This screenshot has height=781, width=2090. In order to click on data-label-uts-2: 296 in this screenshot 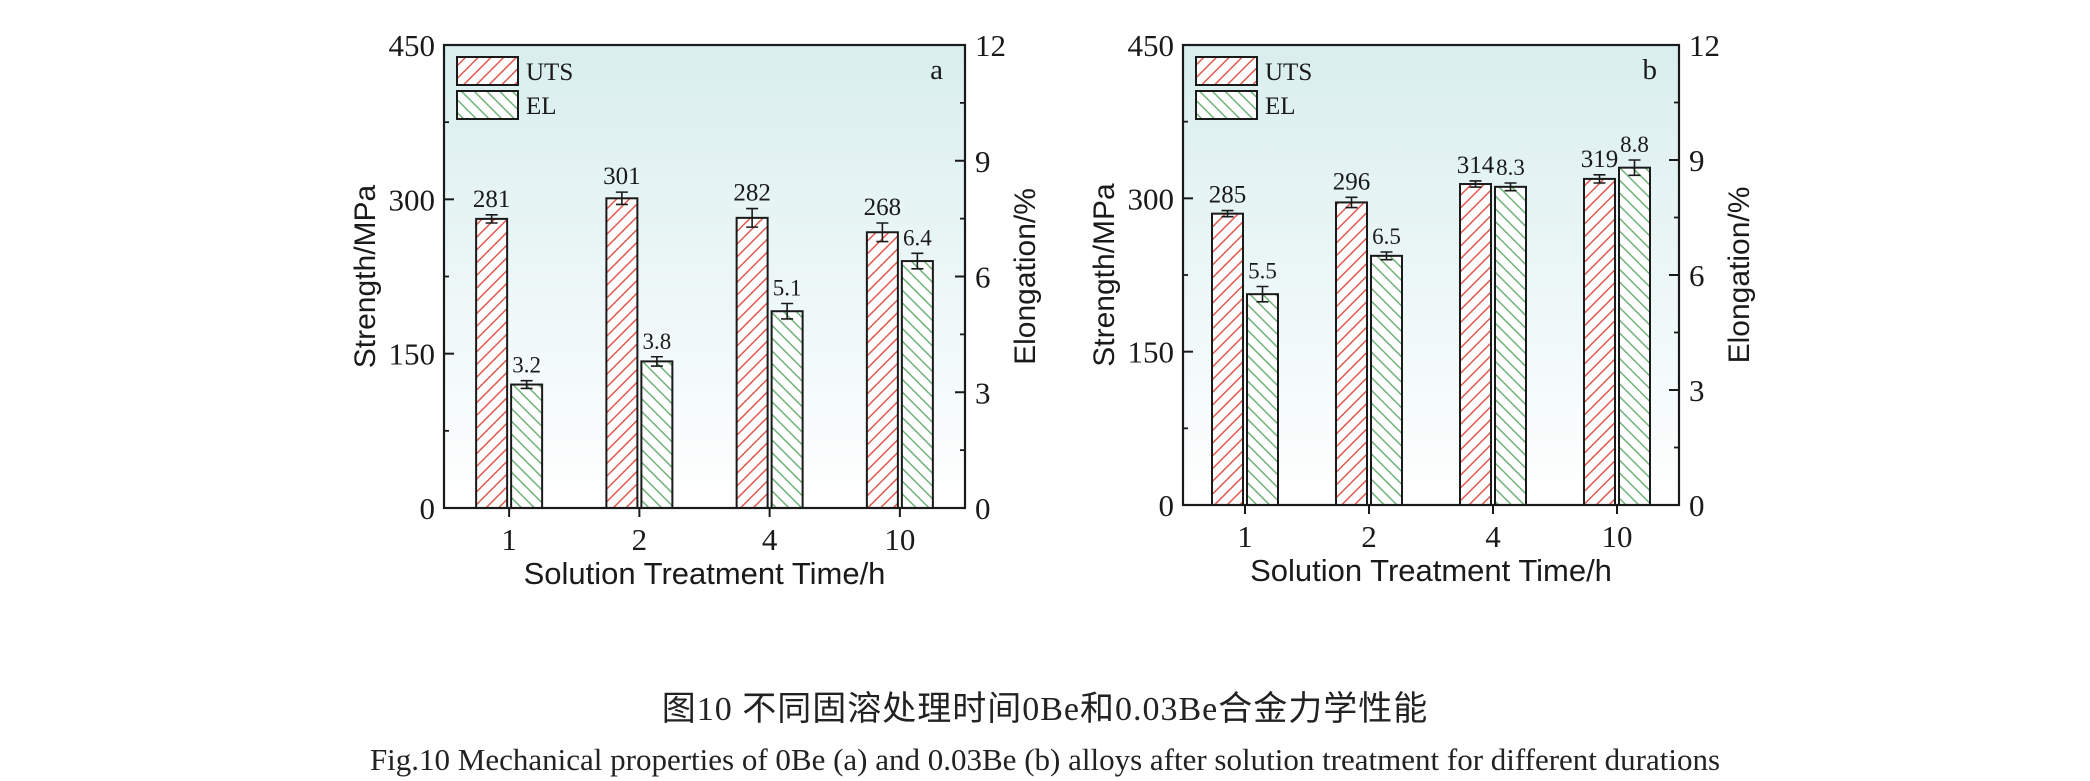, I will do `click(1352, 181)`.